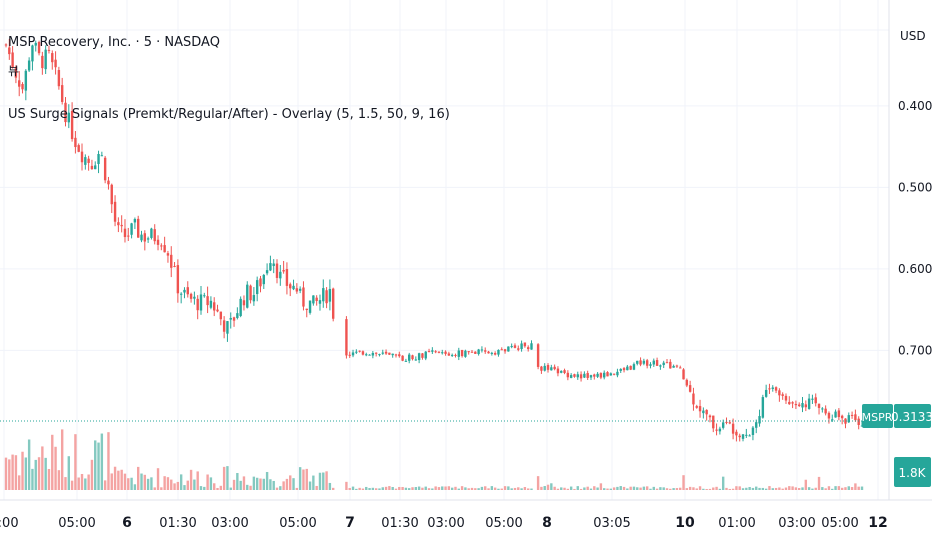  Describe the element at coordinates (14, 71) in the screenshot. I see `indicator-icon: 뷰` at that location.